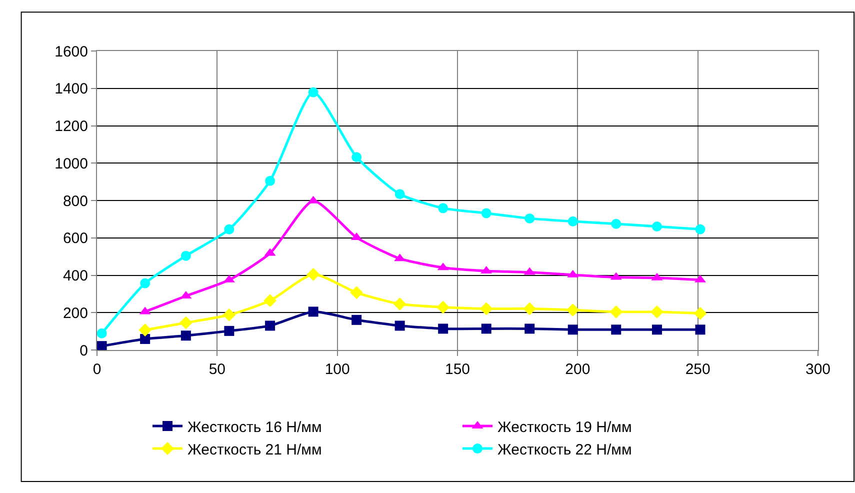  What do you see at coordinates (71, 89) in the screenshot?
I see `y-tick-label: 1400` at bounding box center [71, 89].